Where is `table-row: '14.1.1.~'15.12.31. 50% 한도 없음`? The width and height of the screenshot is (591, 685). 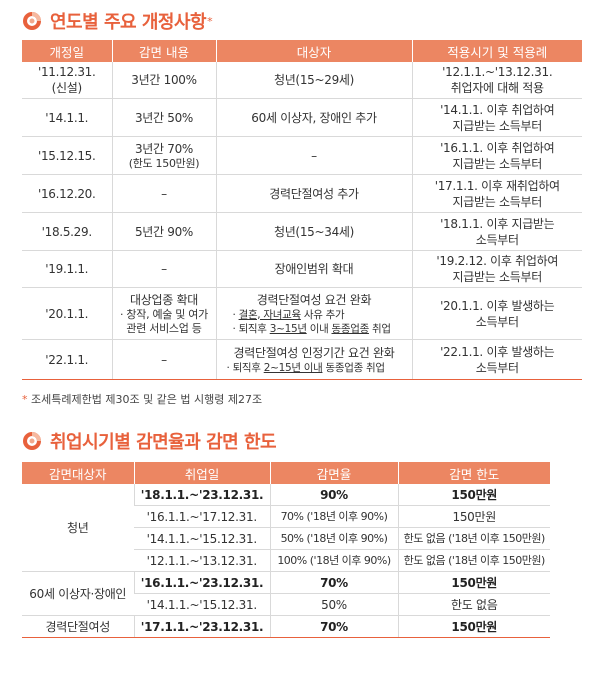 table-row: '14.1.1.~'15.12.31. 50% 한도 없음 is located at coordinates (286, 604).